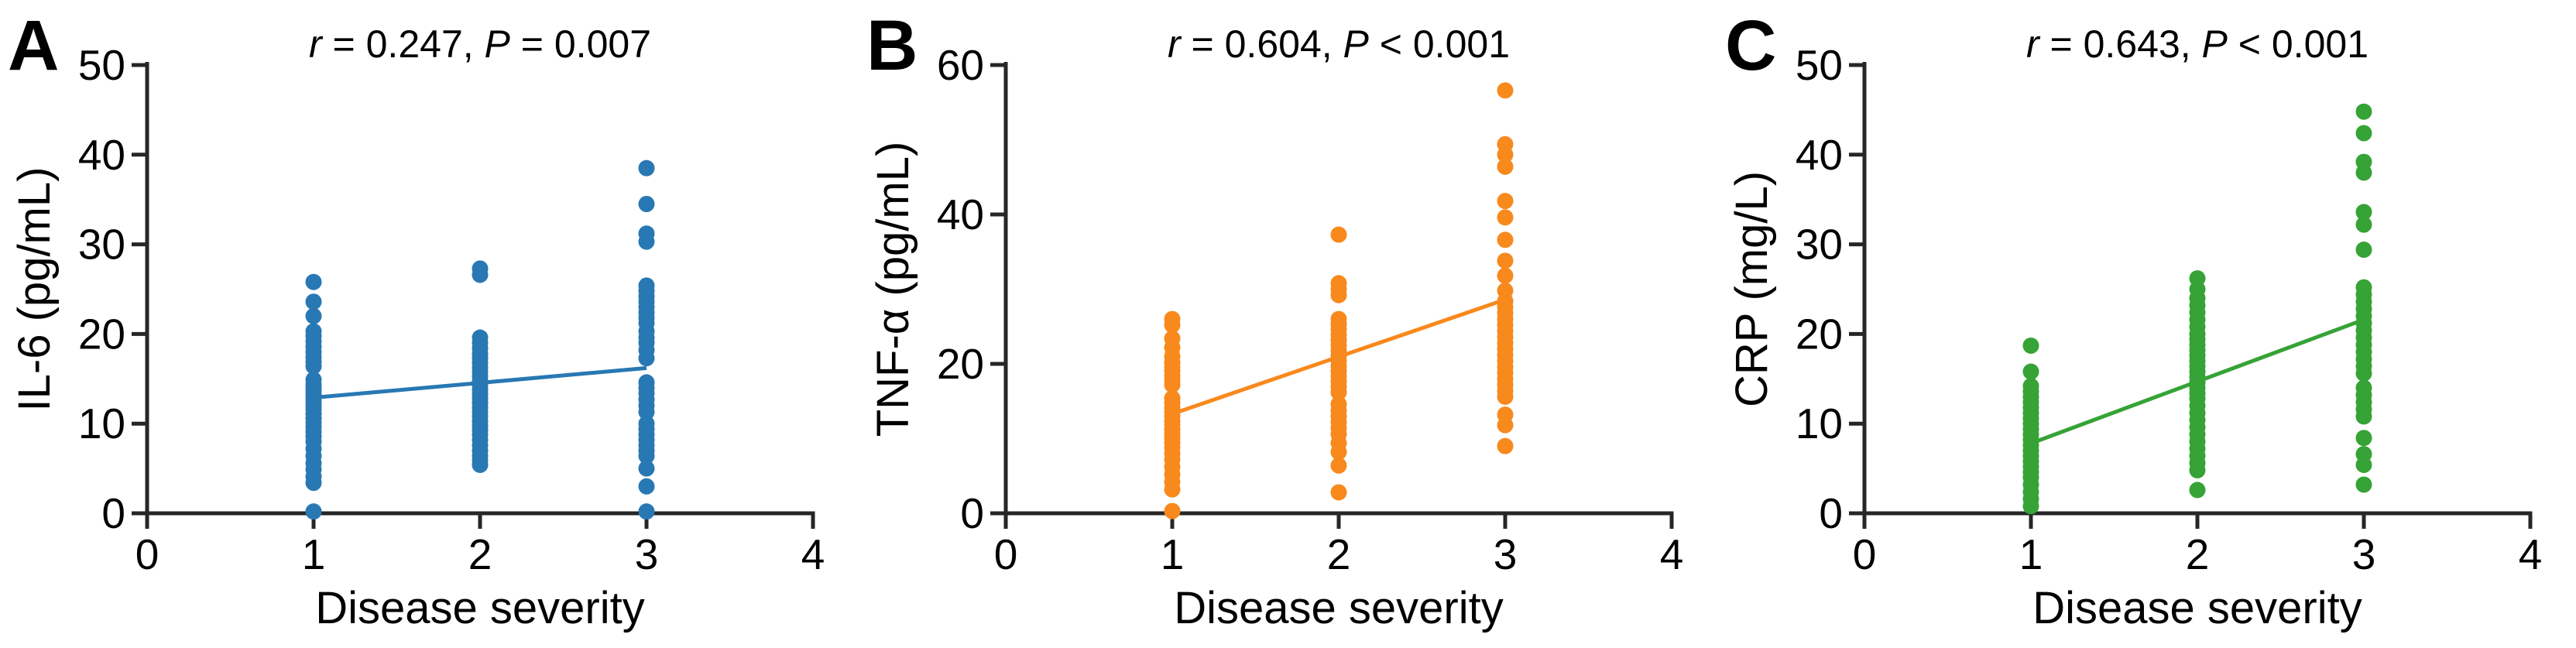  I want to click on y-axis-title: CRP (mg/L), so click(1752, 289).